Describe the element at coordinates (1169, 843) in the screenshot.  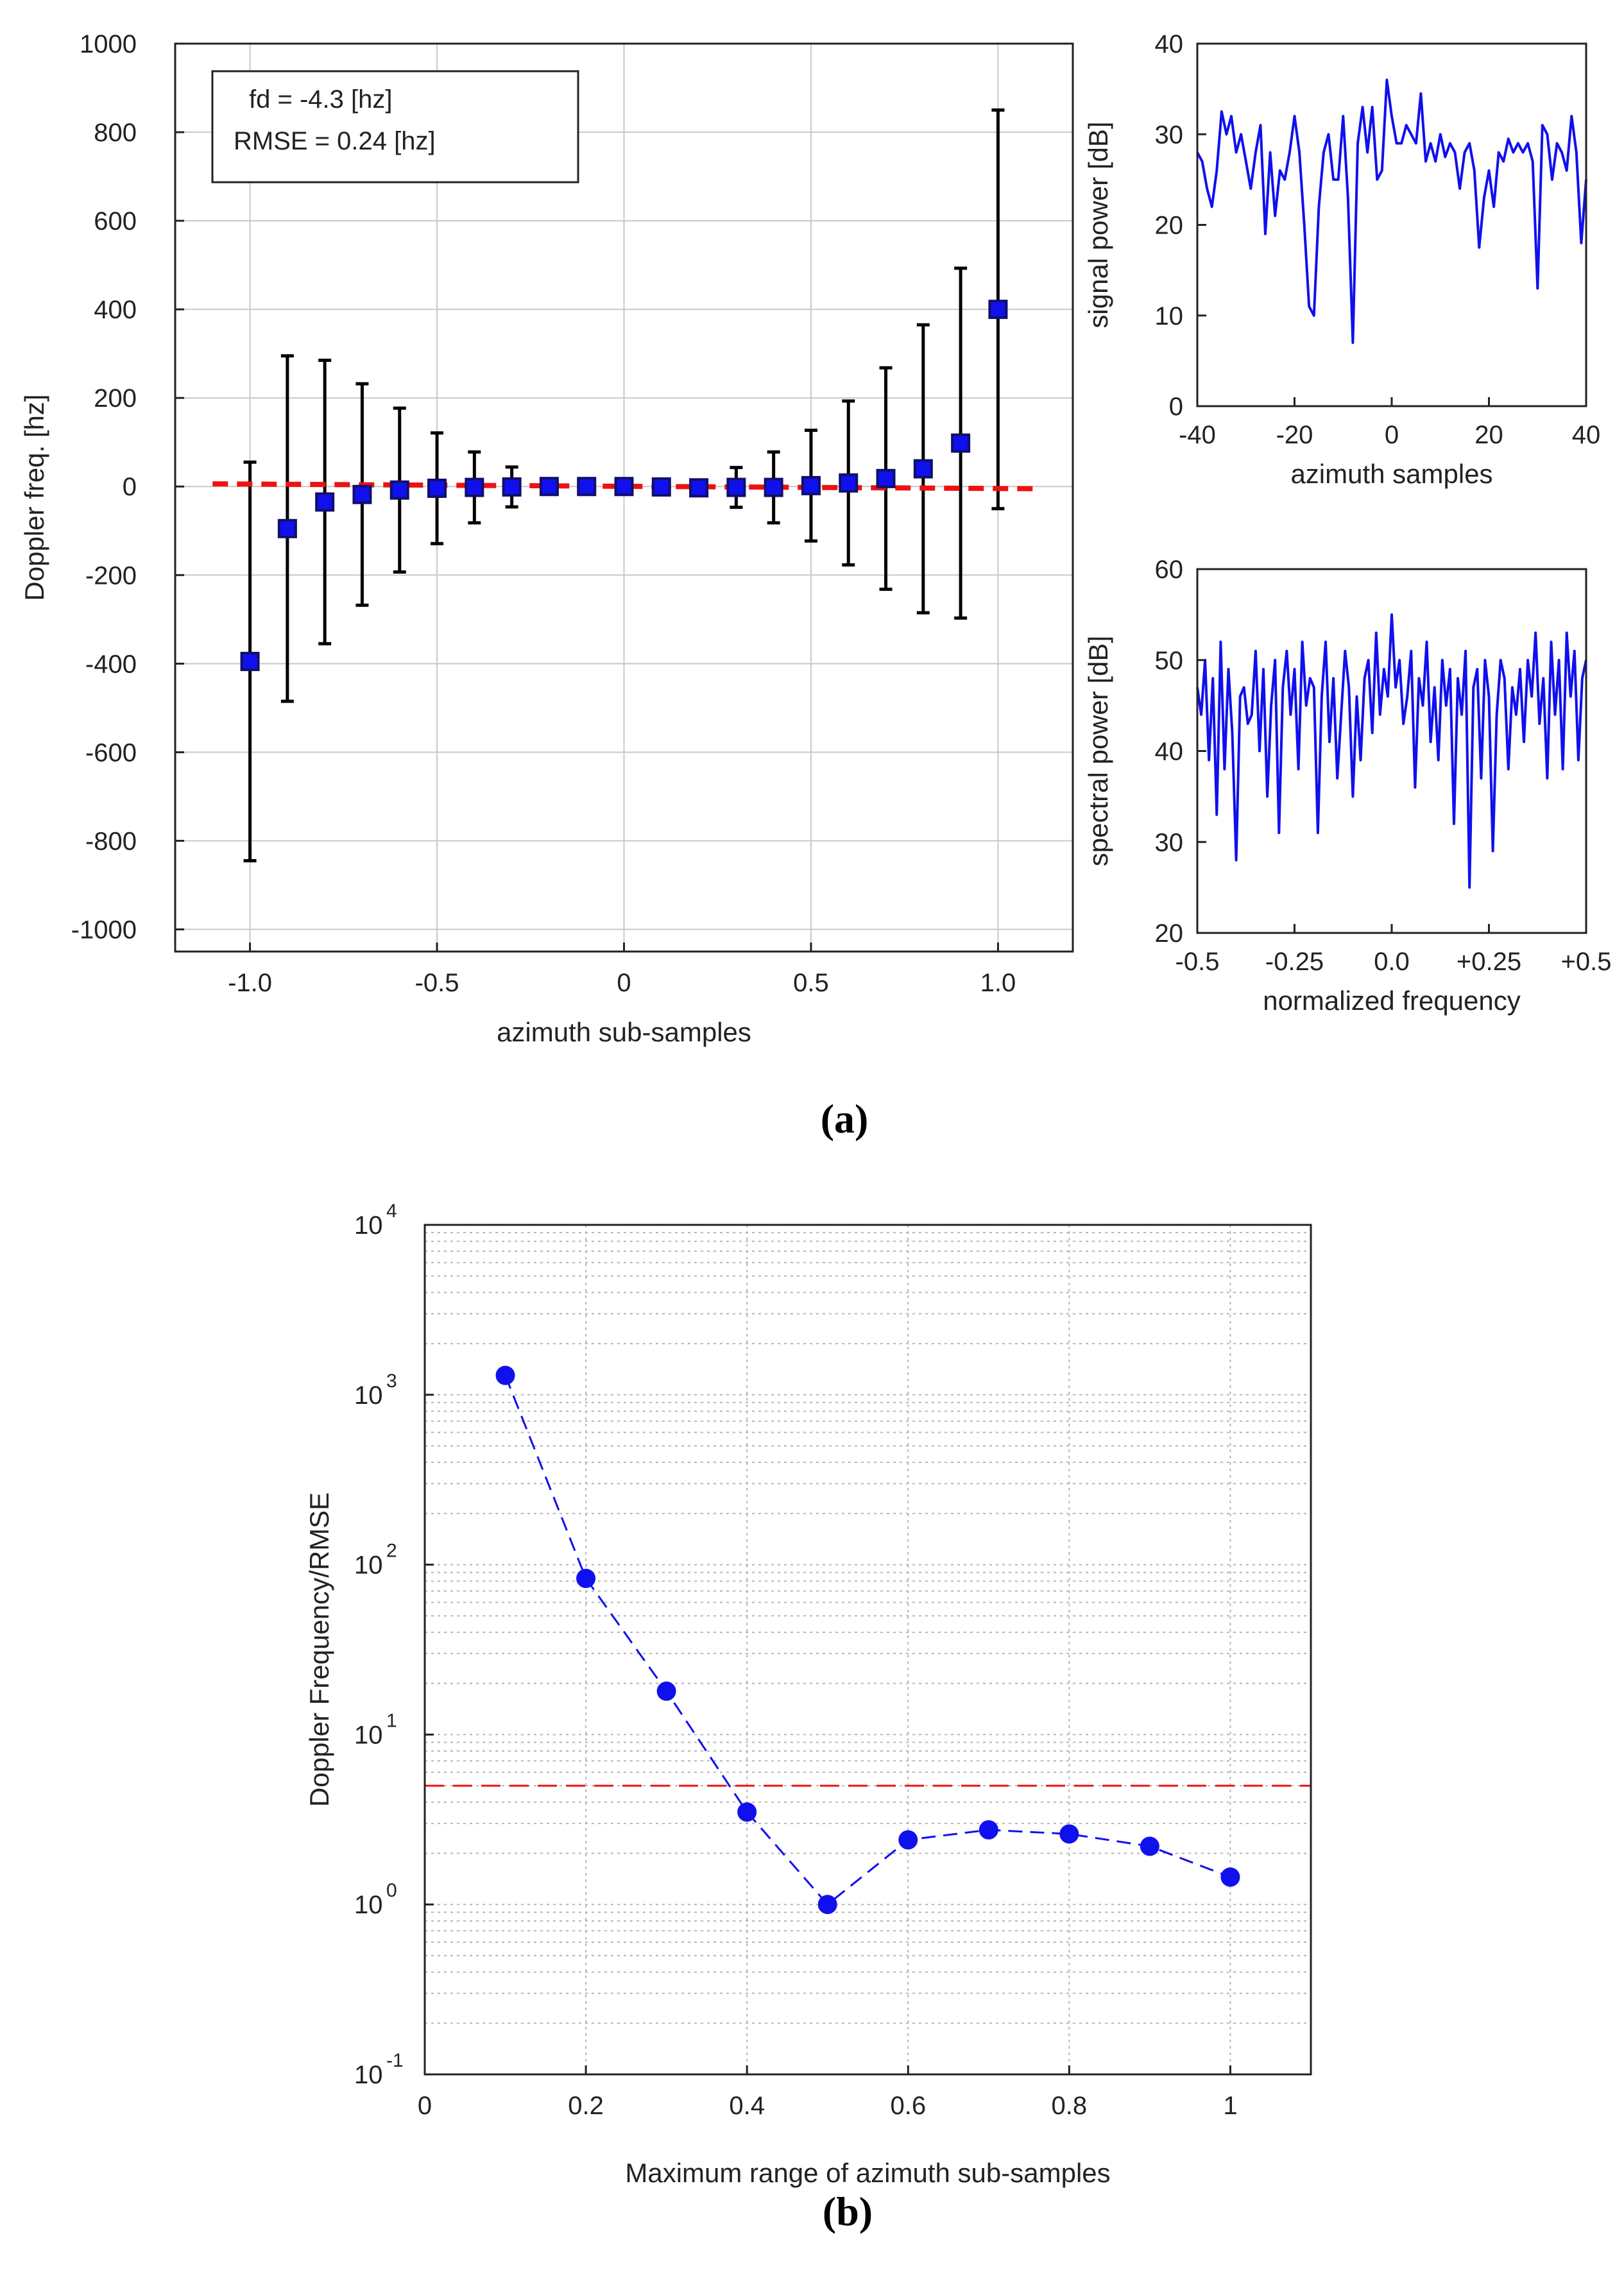
I see `spectrum-y-tick-label: 30` at that location.